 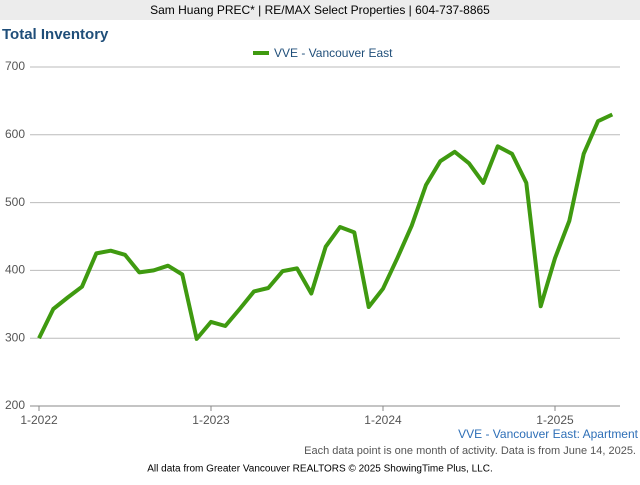 What do you see at coordinates (15, 202) in the screenshot?
I see `y-tick-label: 500` at bounding box center [15, 202].